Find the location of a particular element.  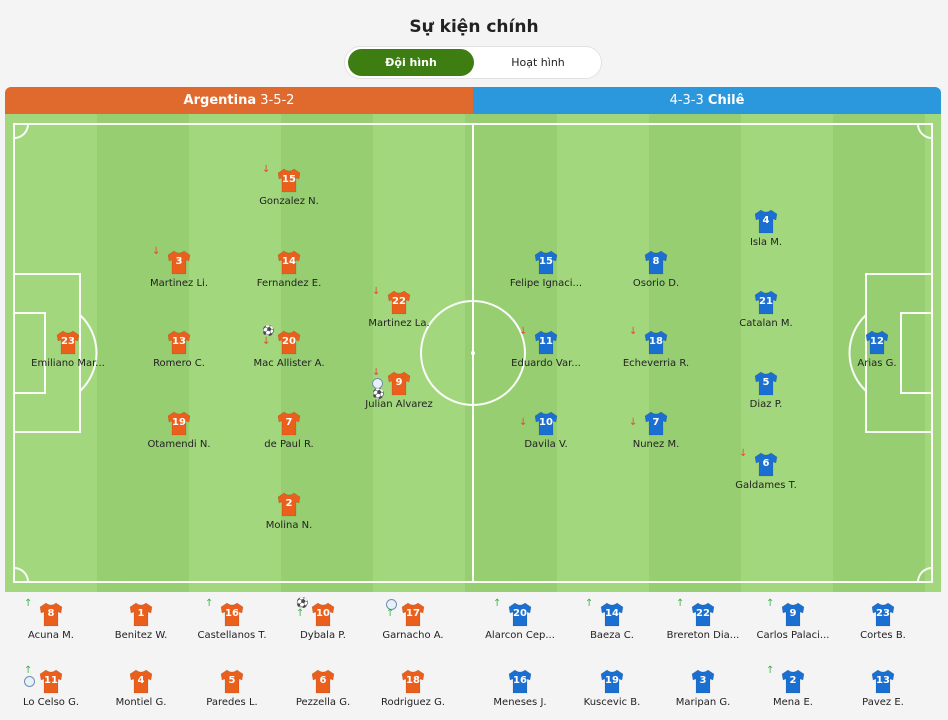

shirt-icon: 16 is located at coordinates (520, 681).